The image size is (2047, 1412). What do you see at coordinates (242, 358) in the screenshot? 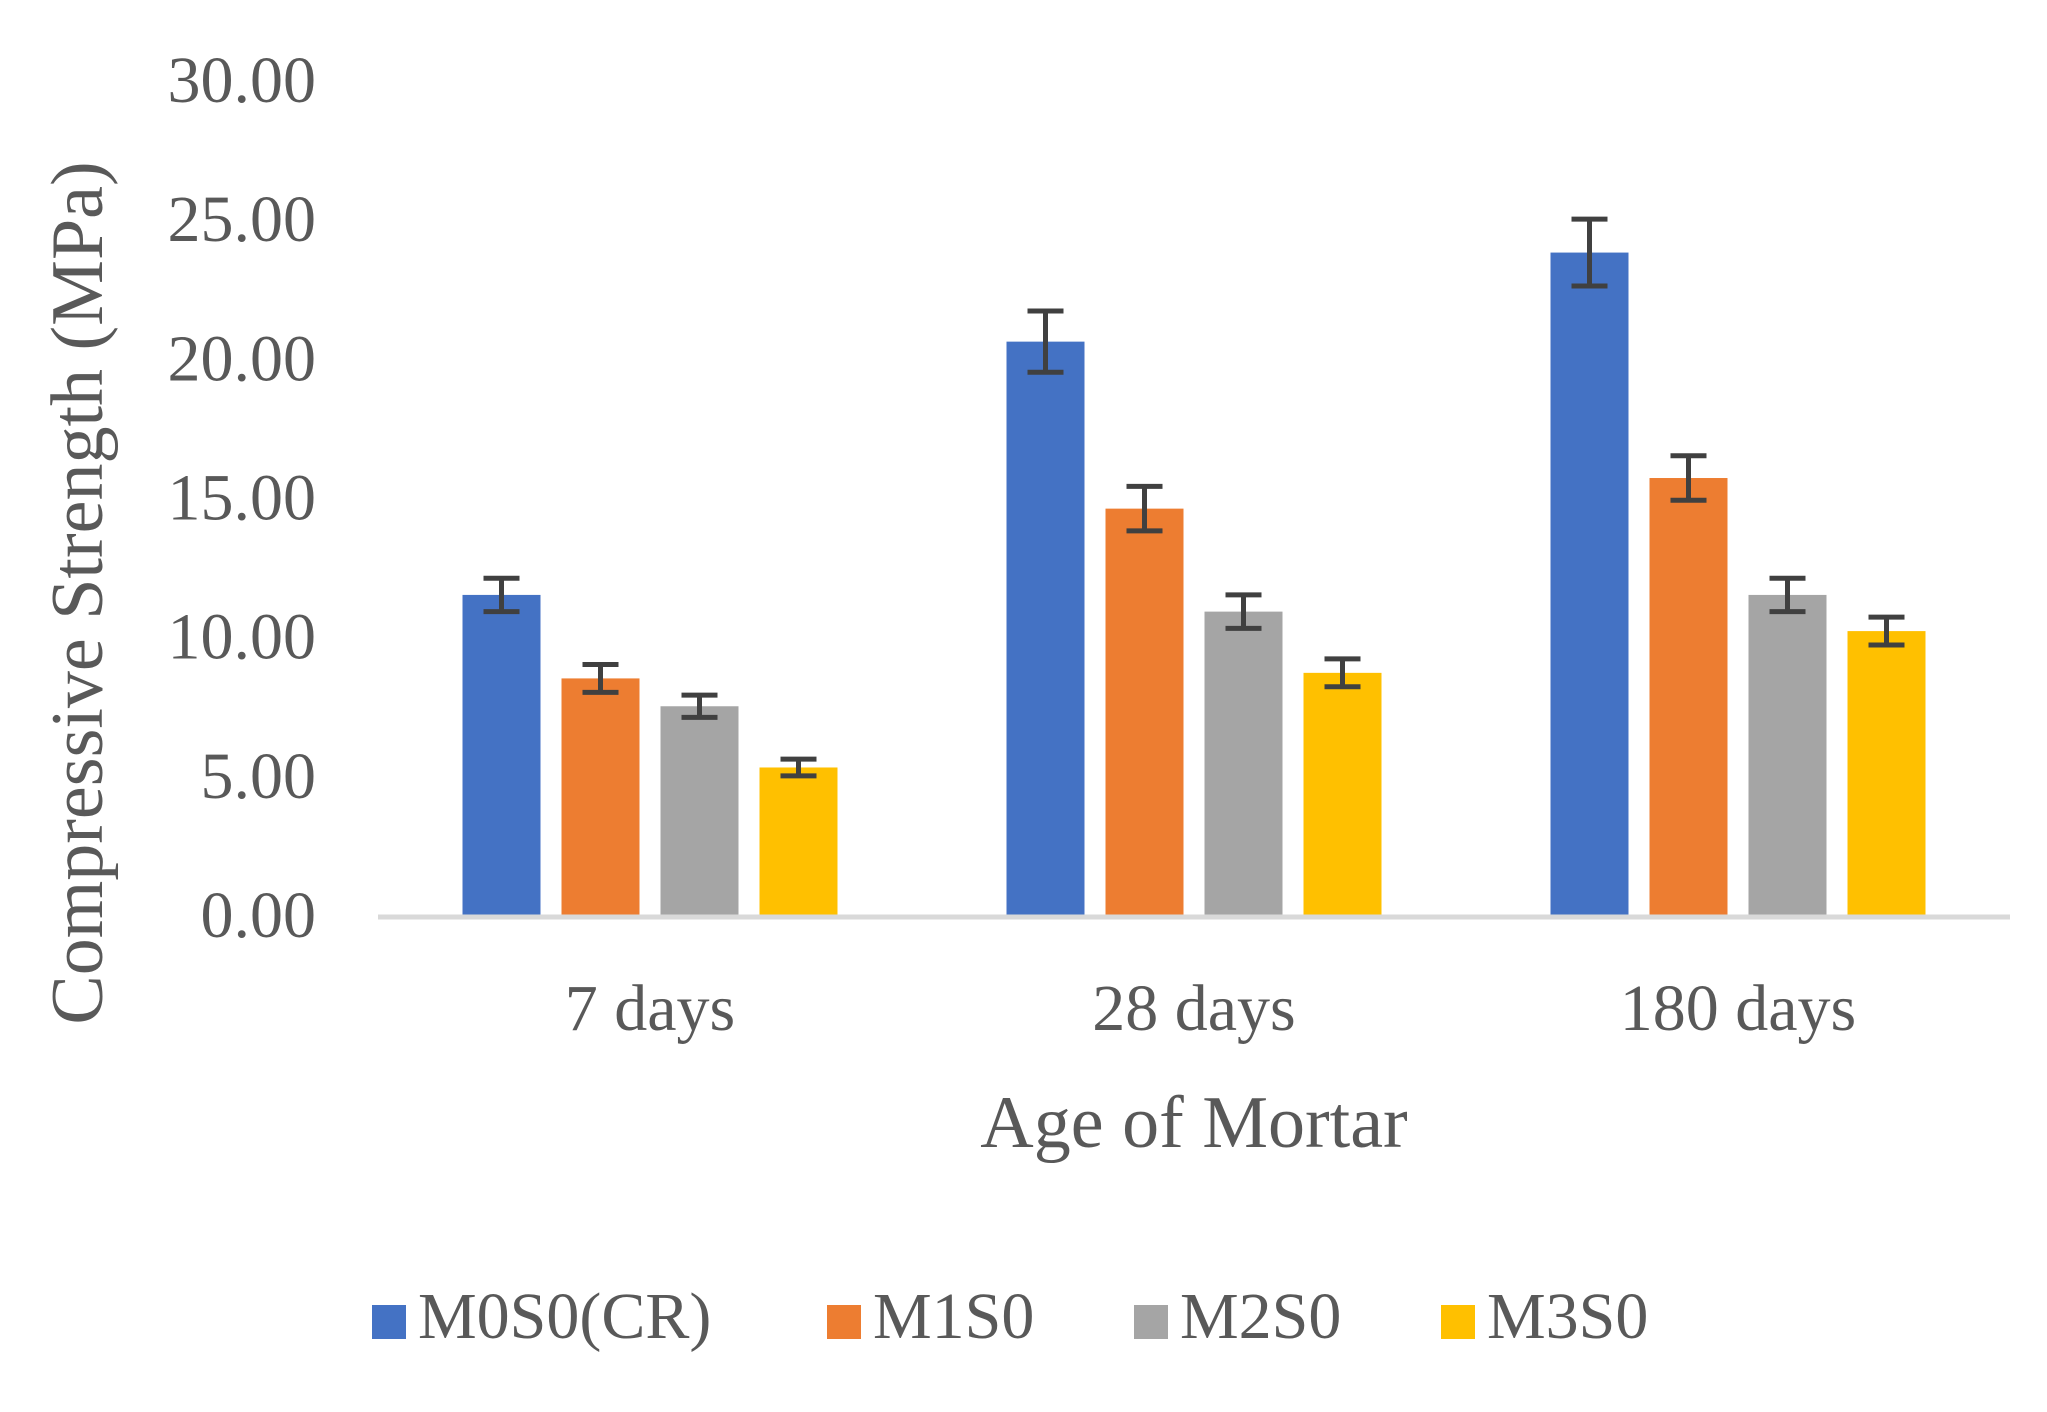
I see `y-tick-label: 20.00` at bounding box center [242, 358].